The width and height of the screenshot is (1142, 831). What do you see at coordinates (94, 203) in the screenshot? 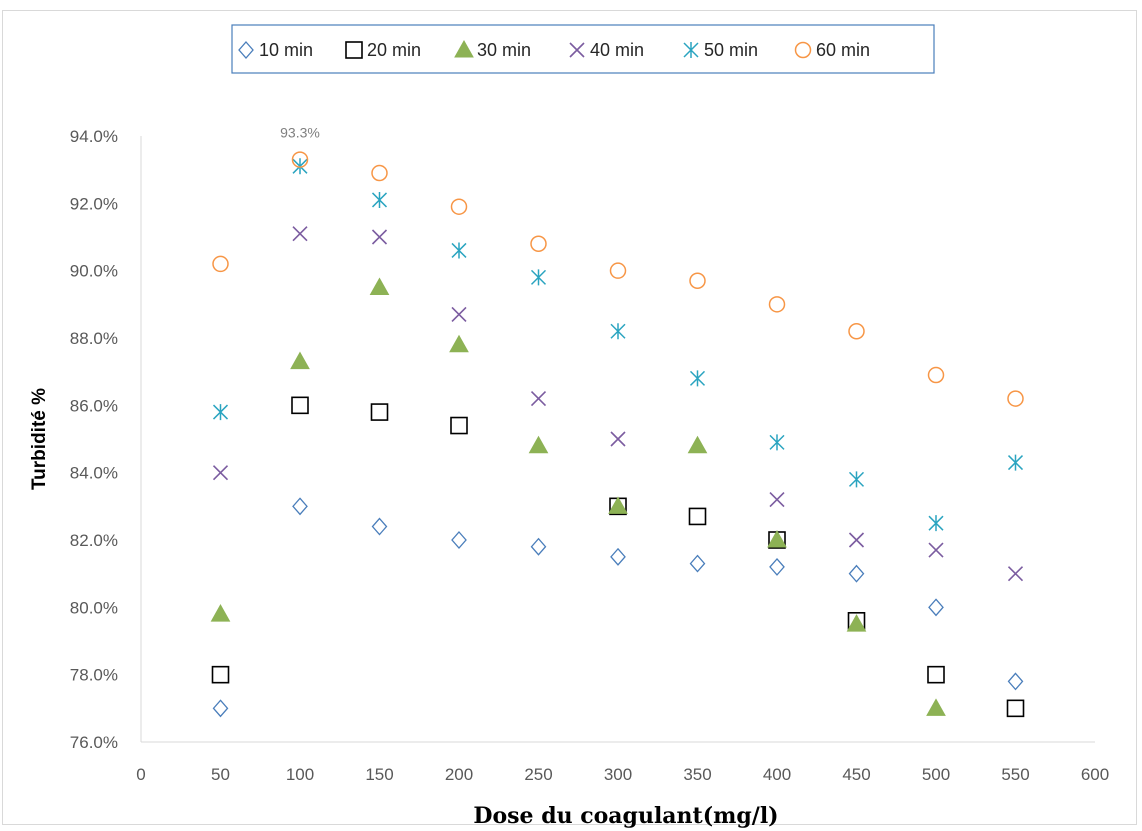
I see `y-tick-label: 92.0%` at bounding box center [94, 203].